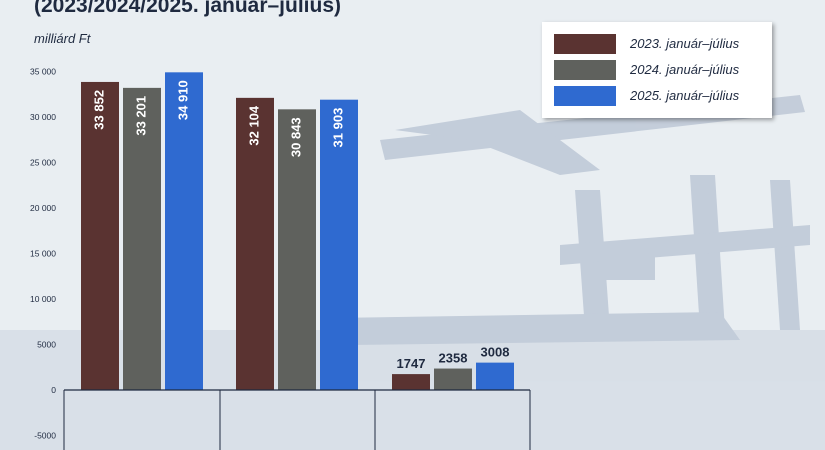 The image size is (825, 450). What do you see at coordinates (53, 390) in the screenshot?
I see `y-tick-label: 0` at bounding box center [53, 390].